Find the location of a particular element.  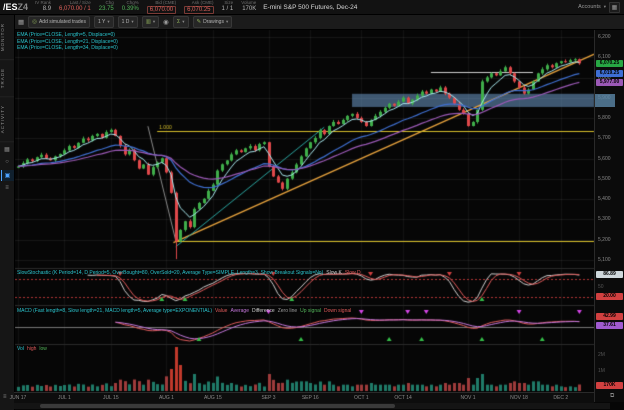

drawing-tools-select-icon: ✎ is located at coordinates (199, 22).